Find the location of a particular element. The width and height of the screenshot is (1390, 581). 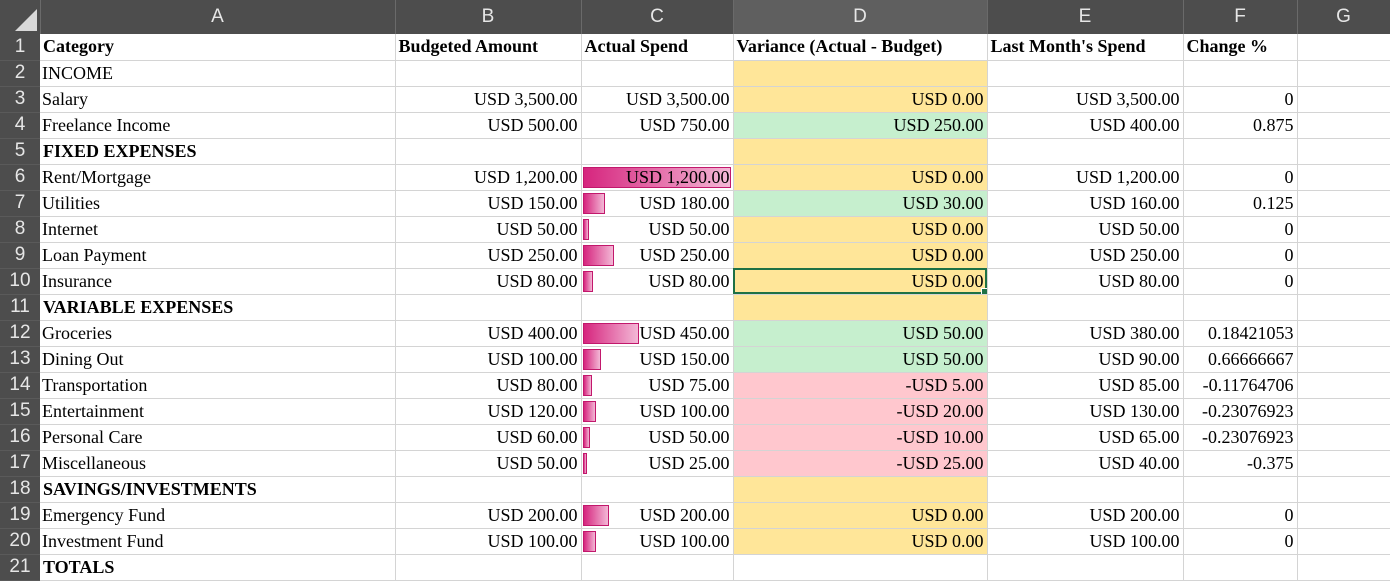

row-header: 4 is located at coordinates (20, 125).